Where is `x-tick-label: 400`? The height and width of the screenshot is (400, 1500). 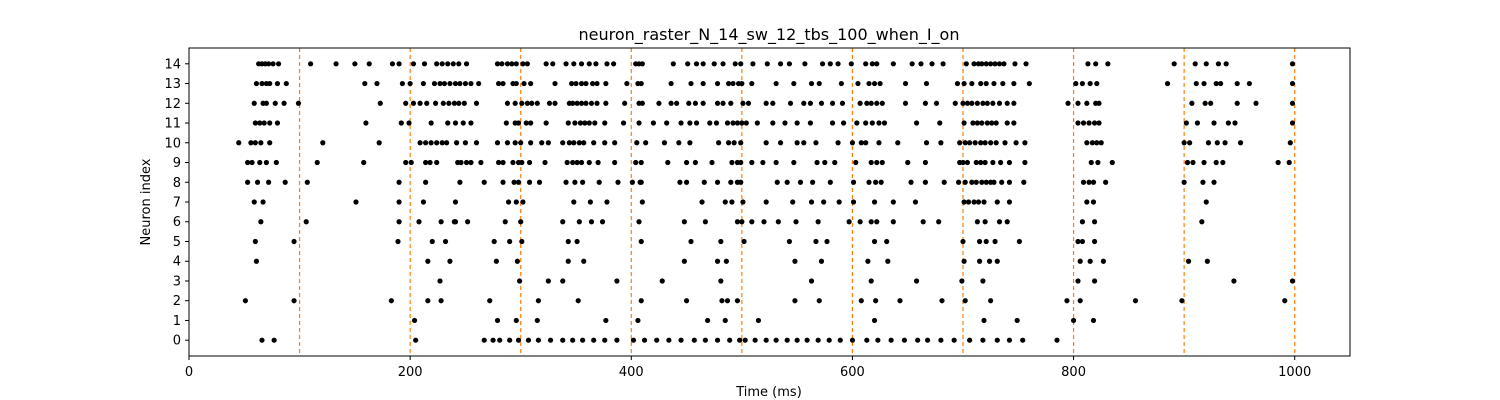
x-tick-label: 400 is located at coordinates (631, 372).